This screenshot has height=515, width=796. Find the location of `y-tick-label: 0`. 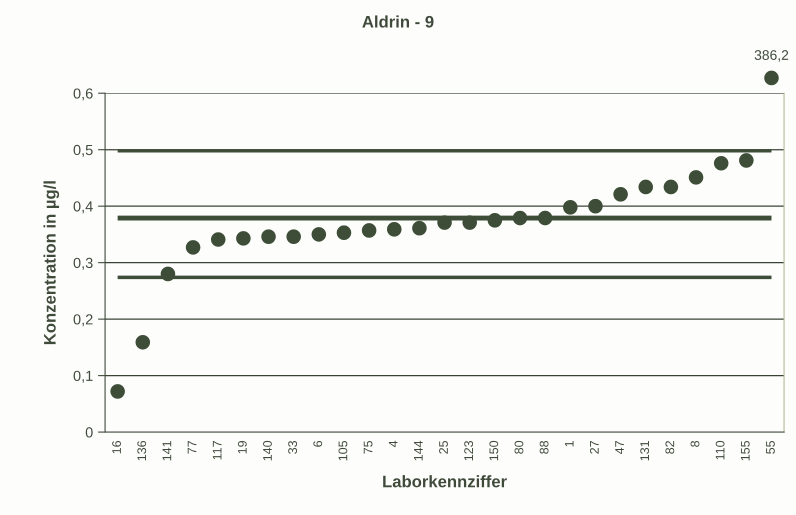

y-tick-label: 0 is located at coordinates (89, 432).